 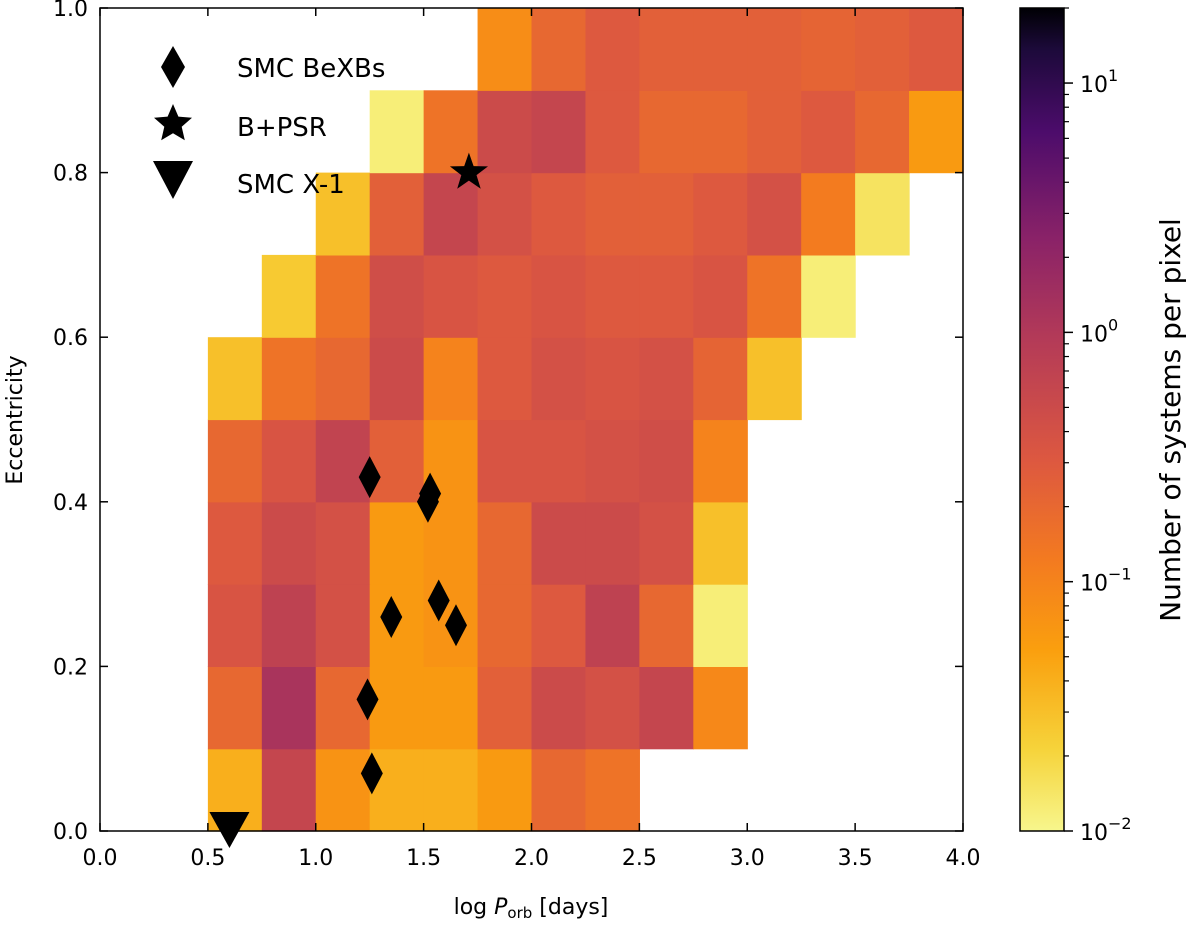 I want to click on x-tick-label: 0.0, so click(x=100, y=858).